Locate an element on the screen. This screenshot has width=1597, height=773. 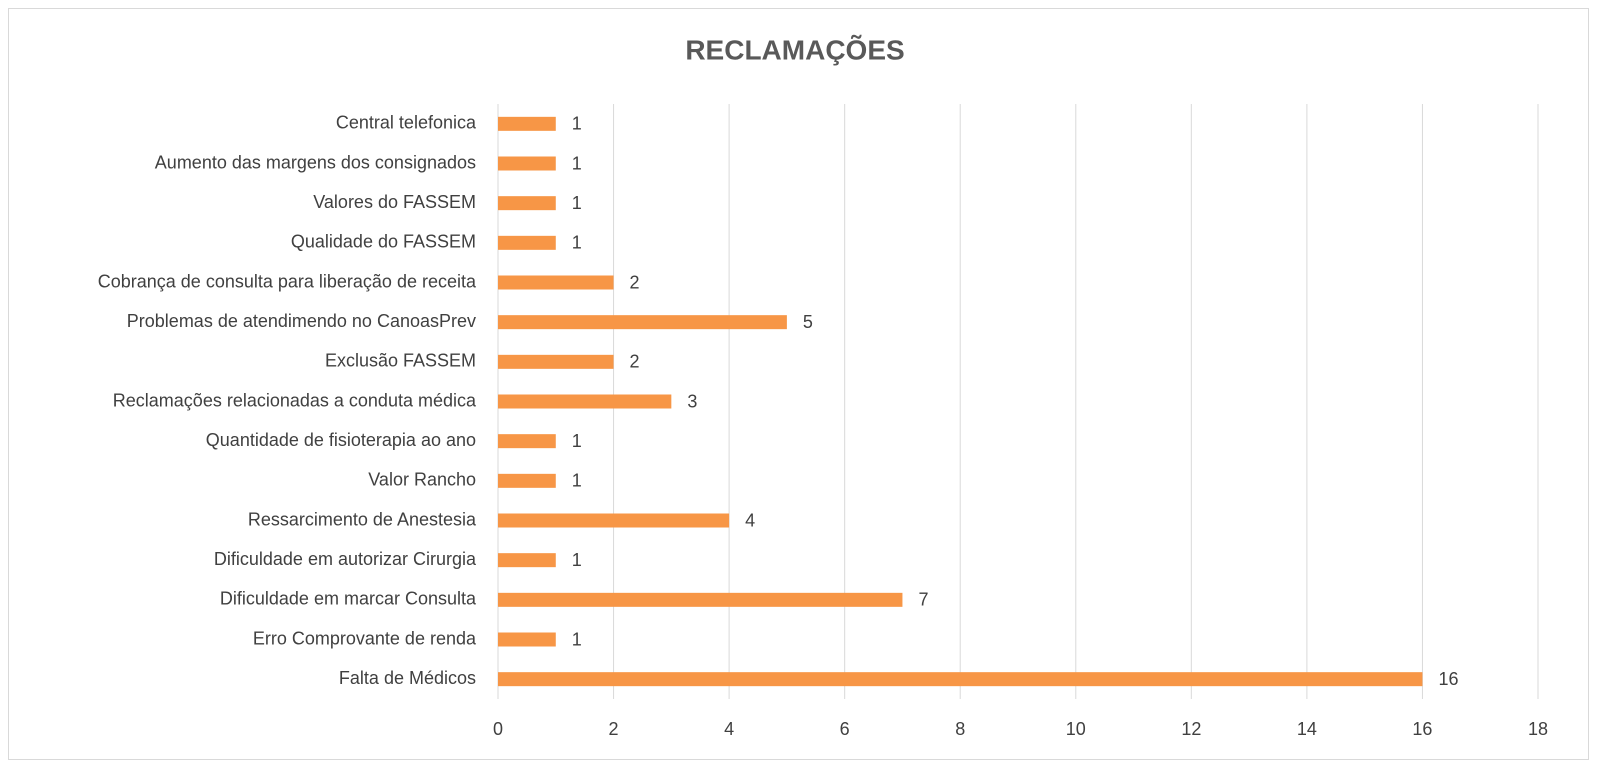
data-label: 4 is located at coordinates (750, 520).